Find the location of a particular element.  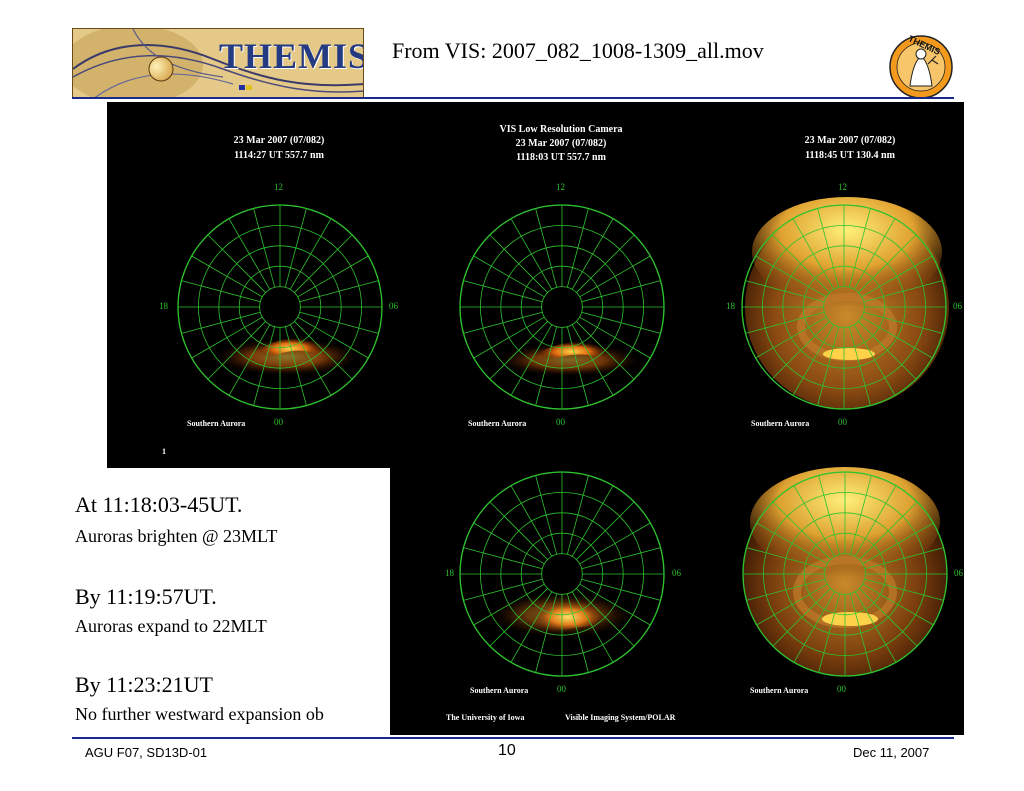

footer-date: Dec 11, 2007 is located at coordinates (891, 752).